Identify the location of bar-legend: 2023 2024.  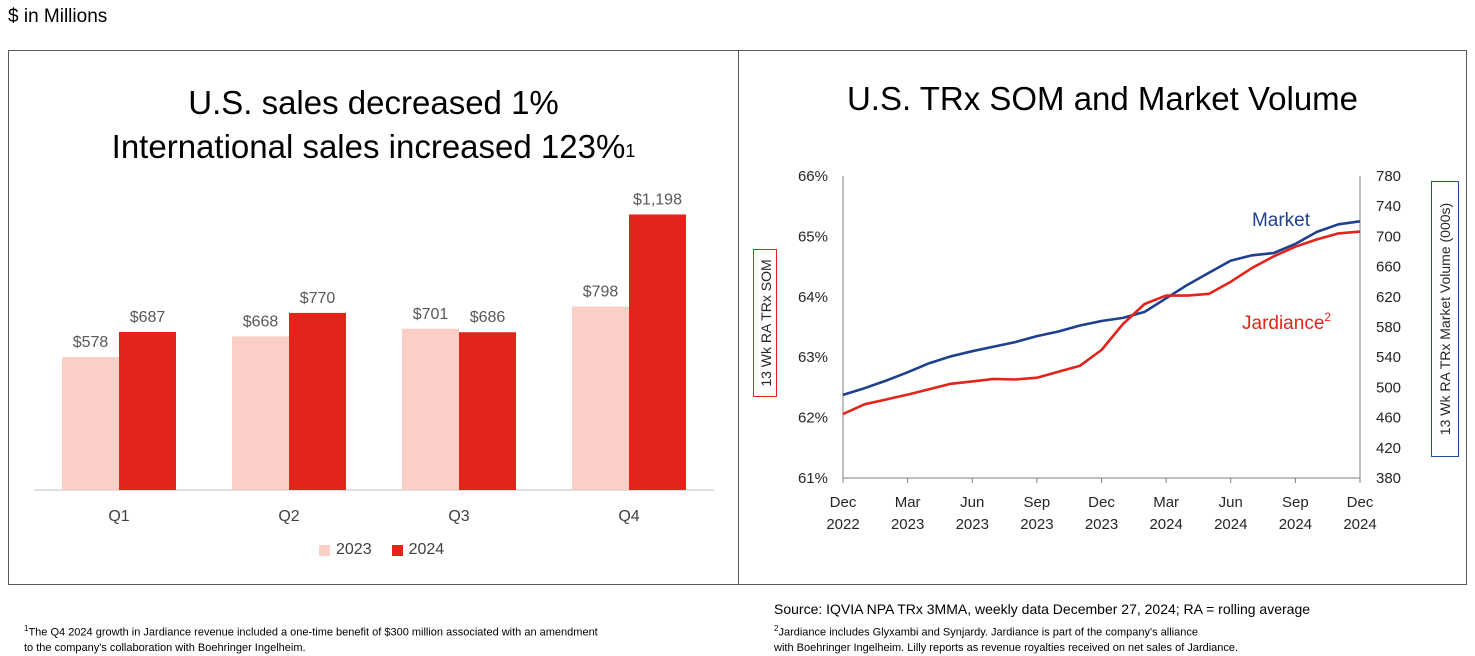
(381, 550).